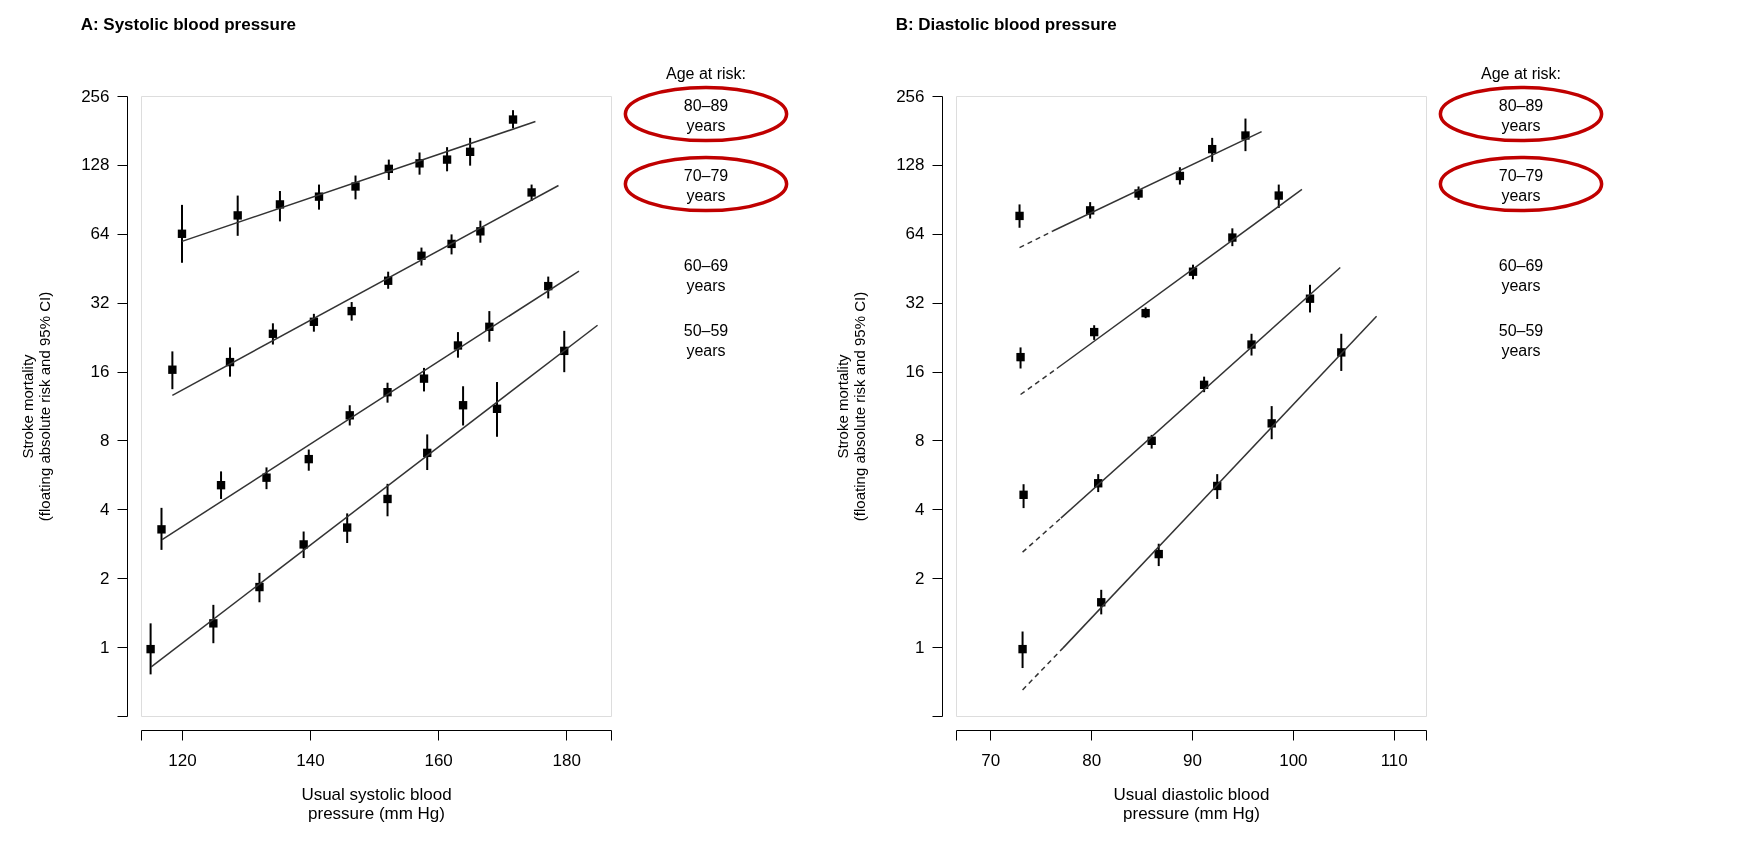 This screenshot has width=1739, height=863. I want to click on x-axis-title: Usual diastolic blood pressure (mm Hg), so click(1191, 803).